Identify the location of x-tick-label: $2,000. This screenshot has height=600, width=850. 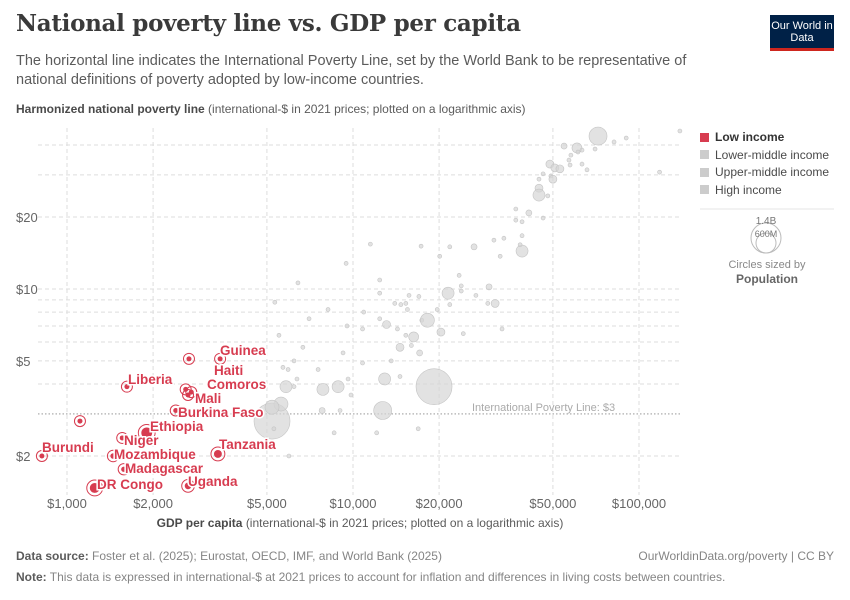
(153, 503).